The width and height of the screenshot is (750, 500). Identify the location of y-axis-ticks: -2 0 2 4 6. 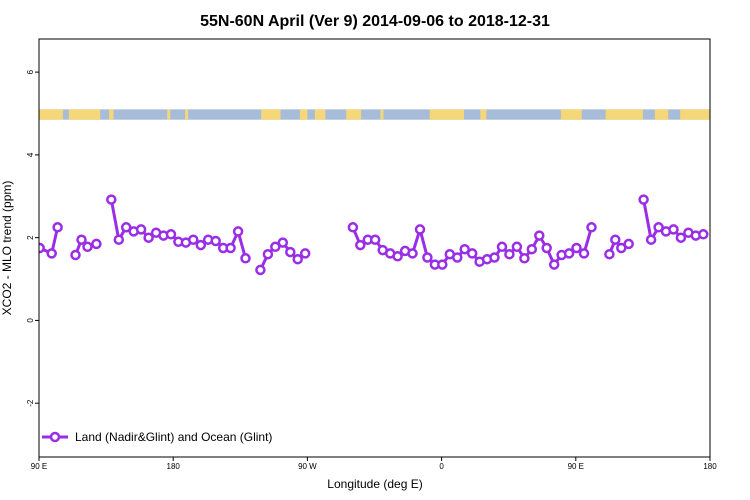
(32, 238).